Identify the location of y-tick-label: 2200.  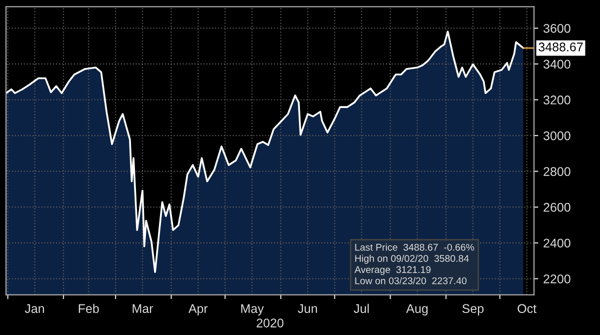
(557, 279).